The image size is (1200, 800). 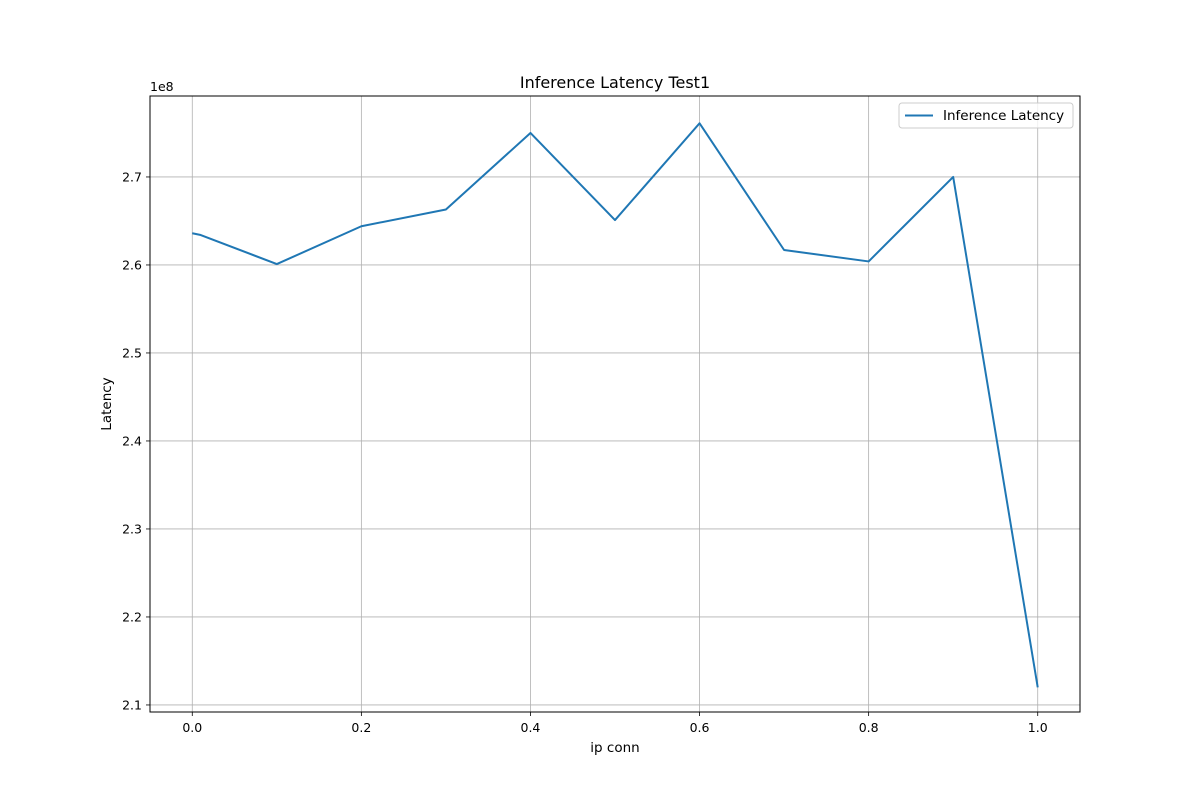 I want to click on chart-title: Inference Latency Test1, so click(x=615, y=82).